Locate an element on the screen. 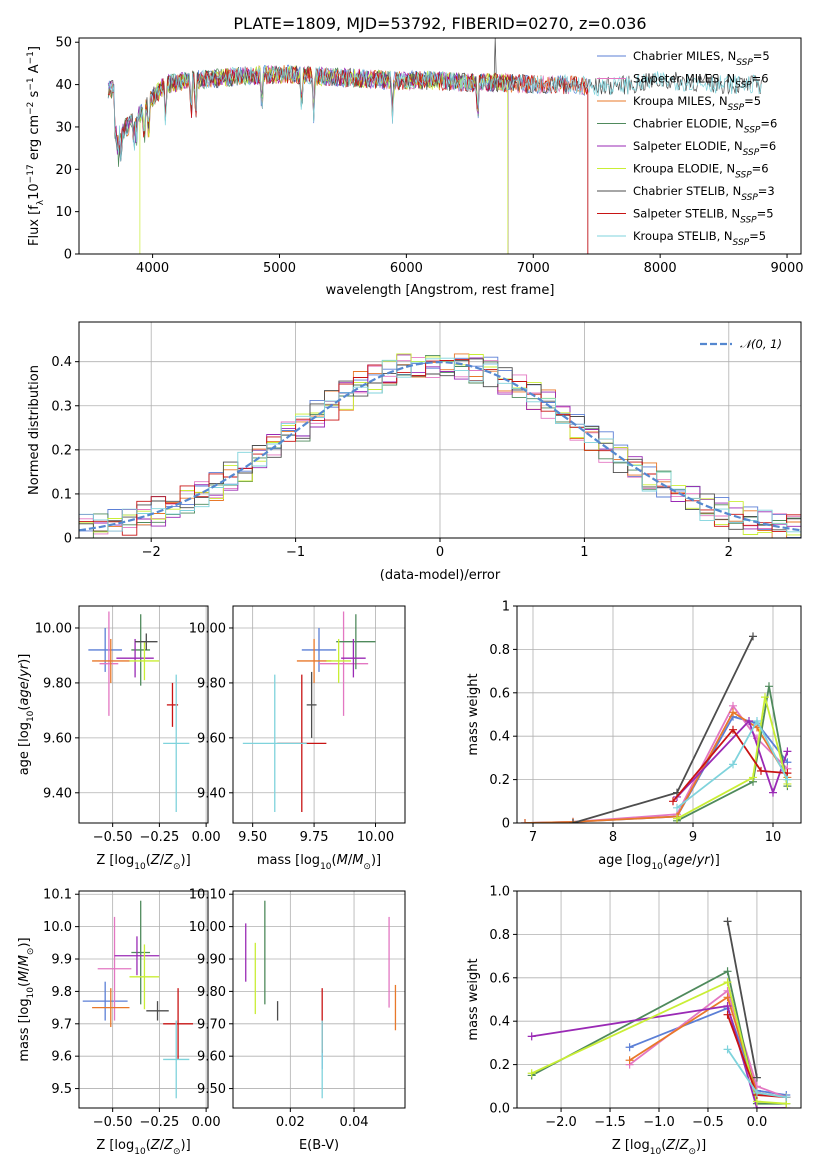 The height and width of the screenshot is (1170, 819). x-tick-label: 8 is located at coordinates (613, 837).